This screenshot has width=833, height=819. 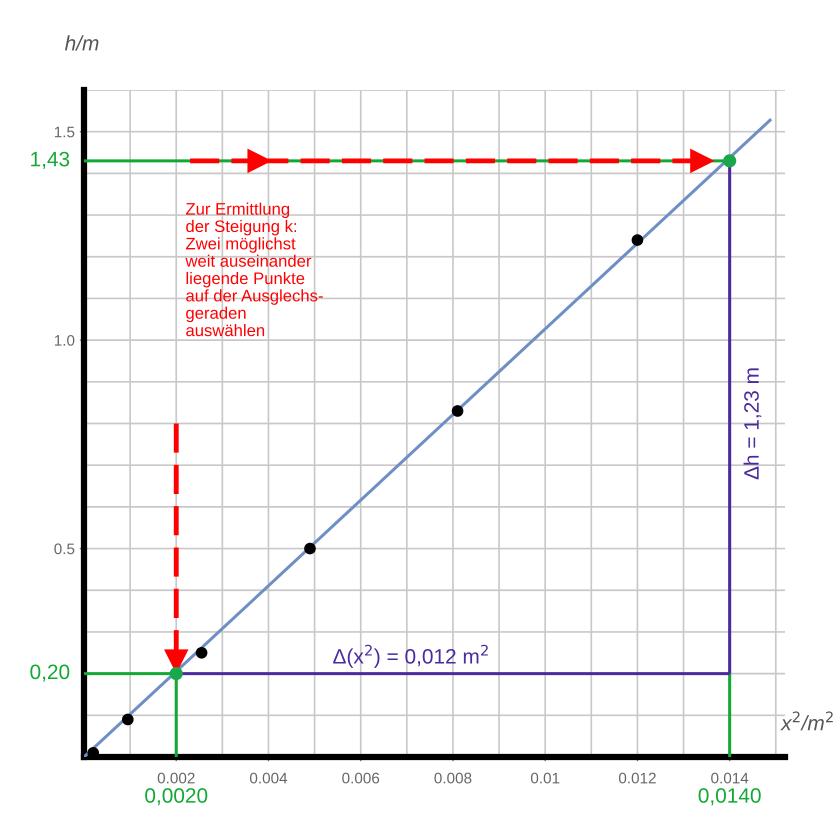 What do you see at coordinates (806, 720) in the screenshot?
I see `x-axis-title: x$^{2}$/m$^{2}$` at bounding box center [806, 720].